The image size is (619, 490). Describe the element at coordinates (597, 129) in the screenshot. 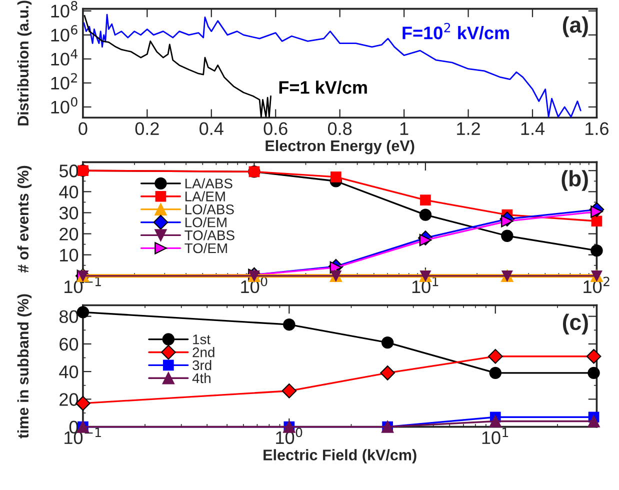

I see `x-tick-label: 1.6` at that location.